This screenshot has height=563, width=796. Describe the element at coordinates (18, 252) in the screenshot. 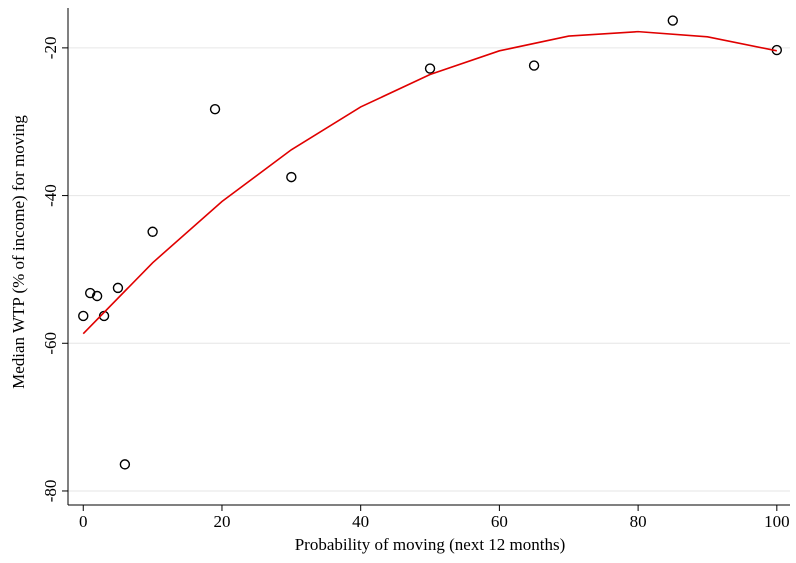

I see `y-axis-label: Median WTP (% of income) for moving` at that location.